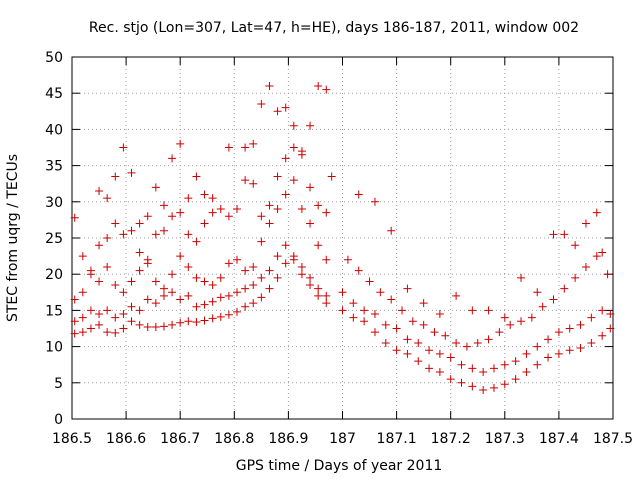 This screenshot has height=480, width=640. I want to click on x-tick-label: 186.6, so click(126, 439).